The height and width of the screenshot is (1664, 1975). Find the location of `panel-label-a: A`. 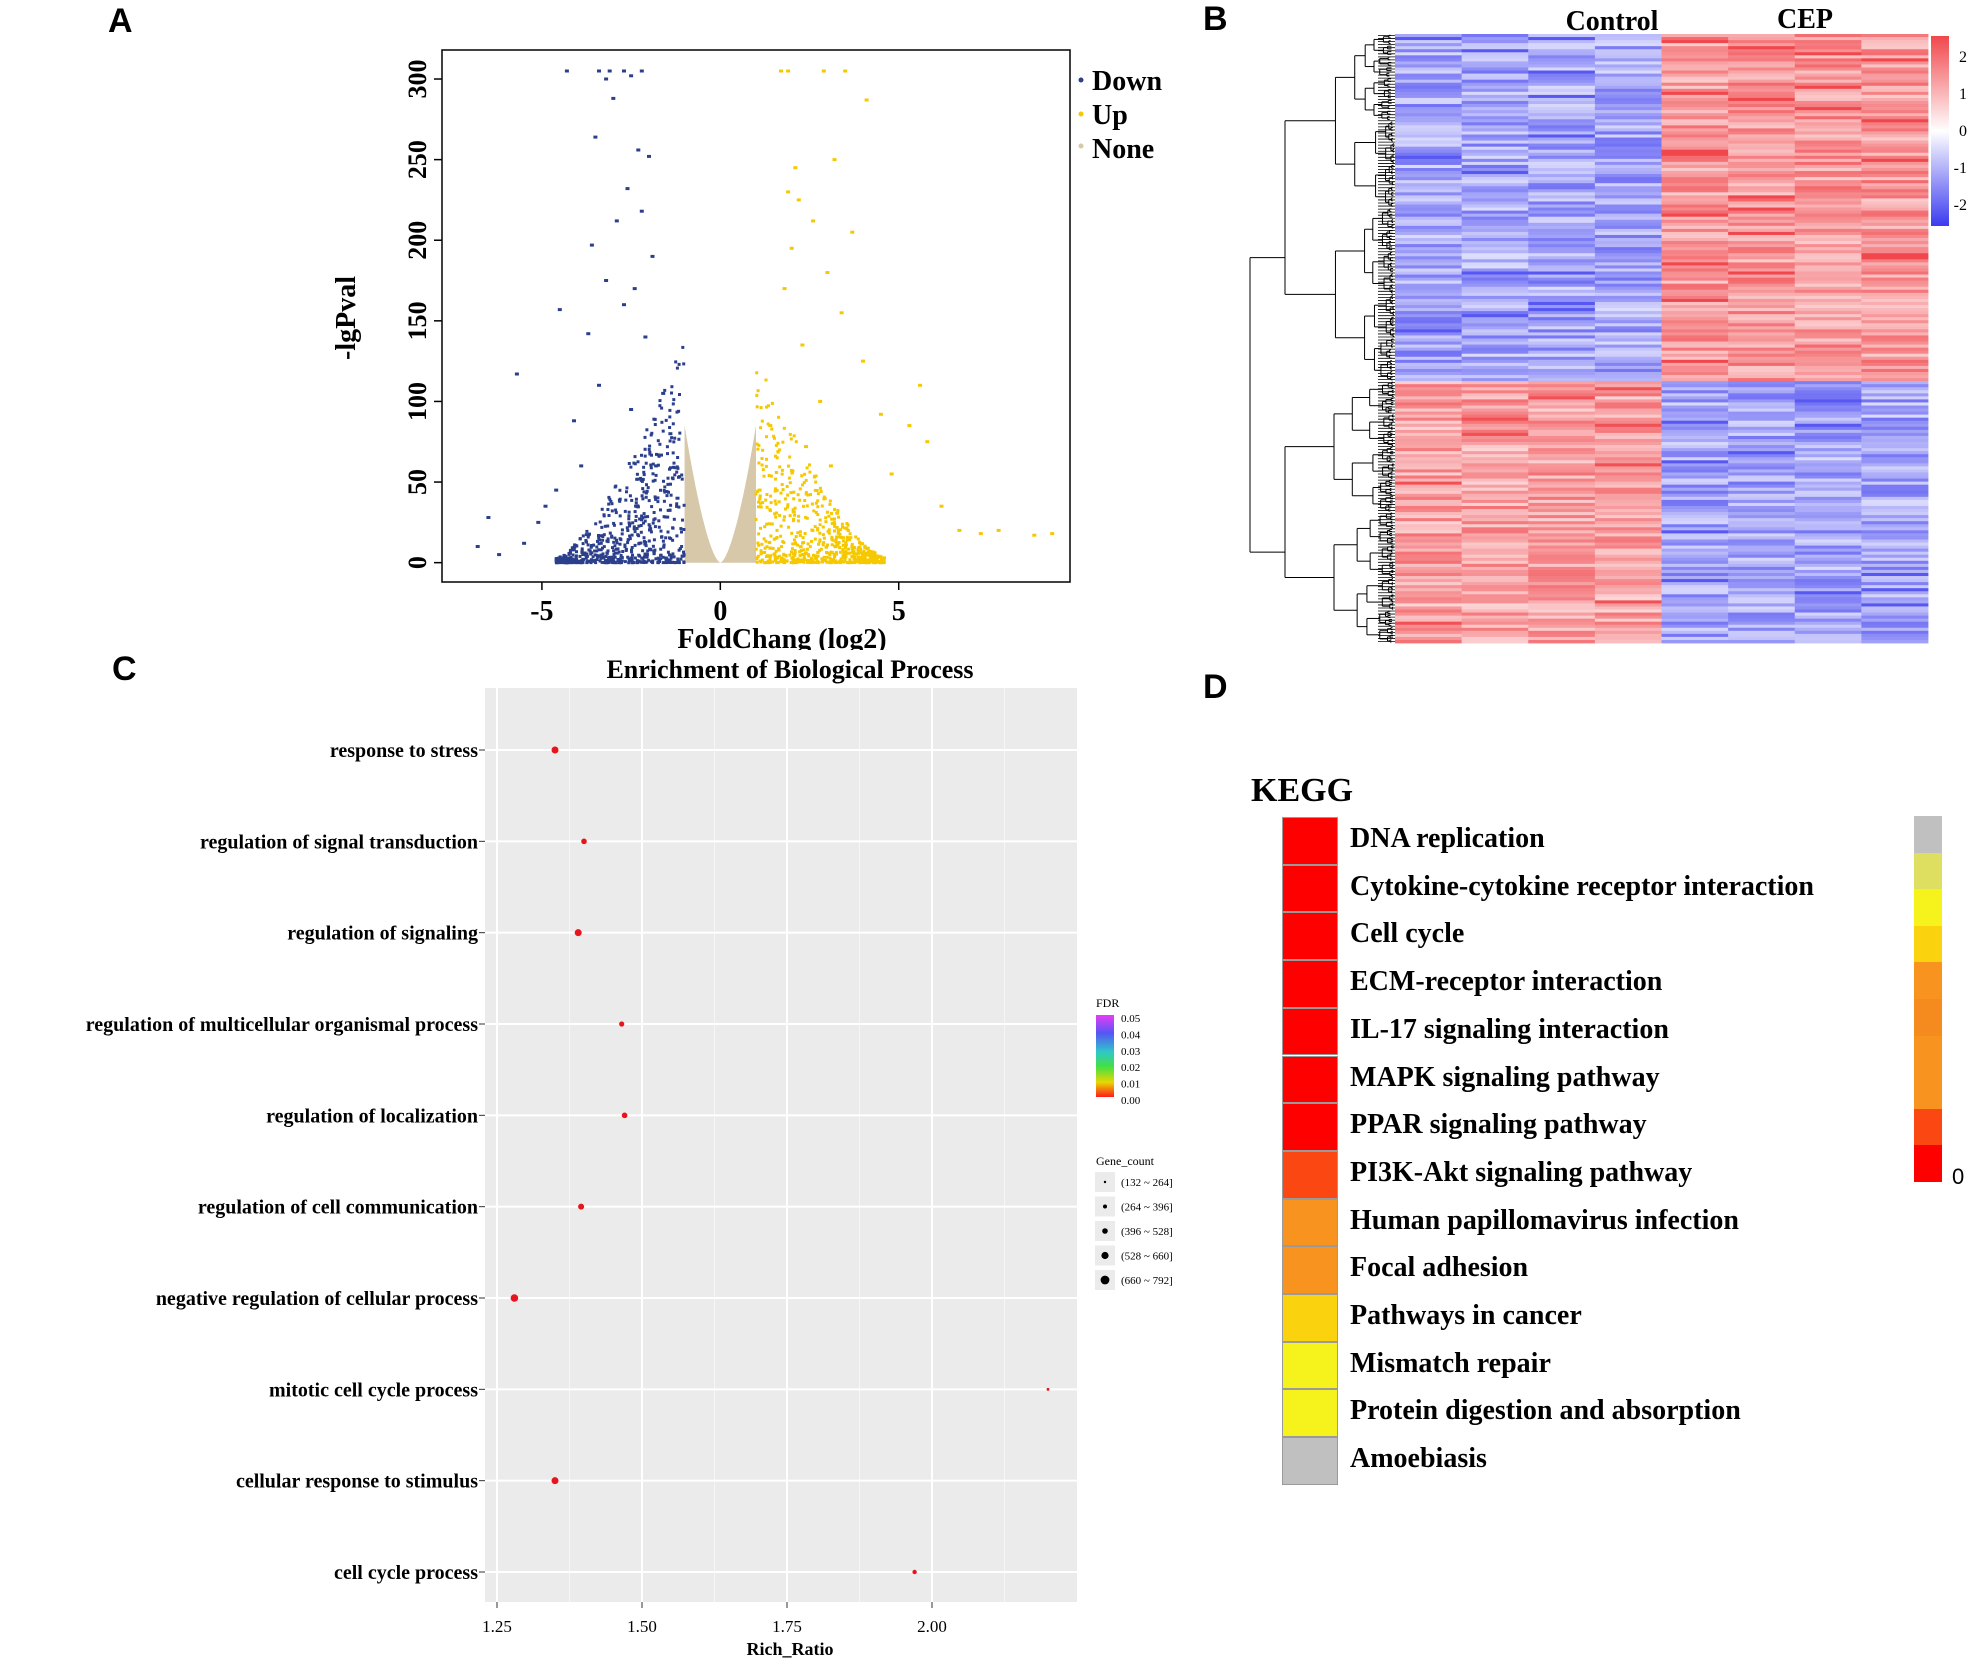

panel-label-a: A is located at coordinates (120, 21).